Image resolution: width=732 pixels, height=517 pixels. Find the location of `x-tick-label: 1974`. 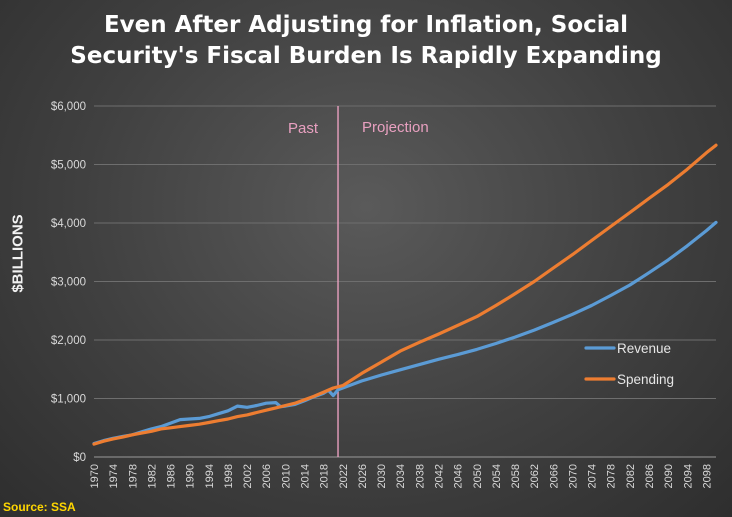

x-tick-label: 1974 is located at coordinates (114, 476).